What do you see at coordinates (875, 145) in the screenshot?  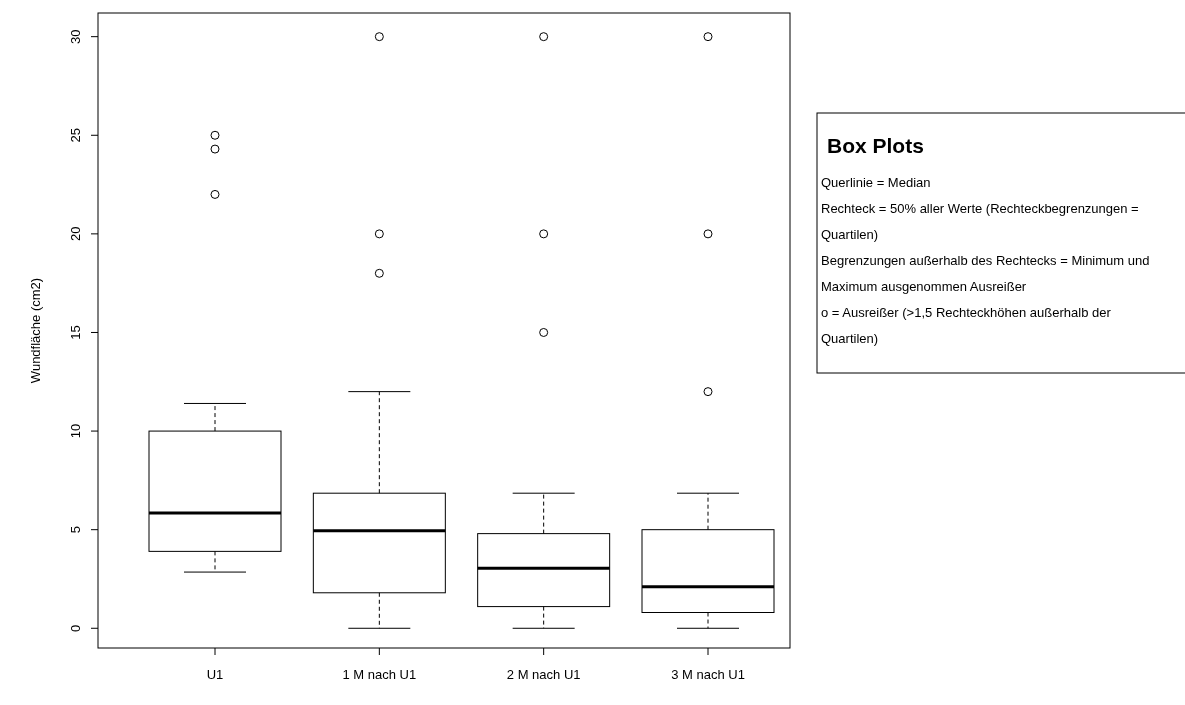 I see `text: Box Plots` at bounding box center [875, 145].